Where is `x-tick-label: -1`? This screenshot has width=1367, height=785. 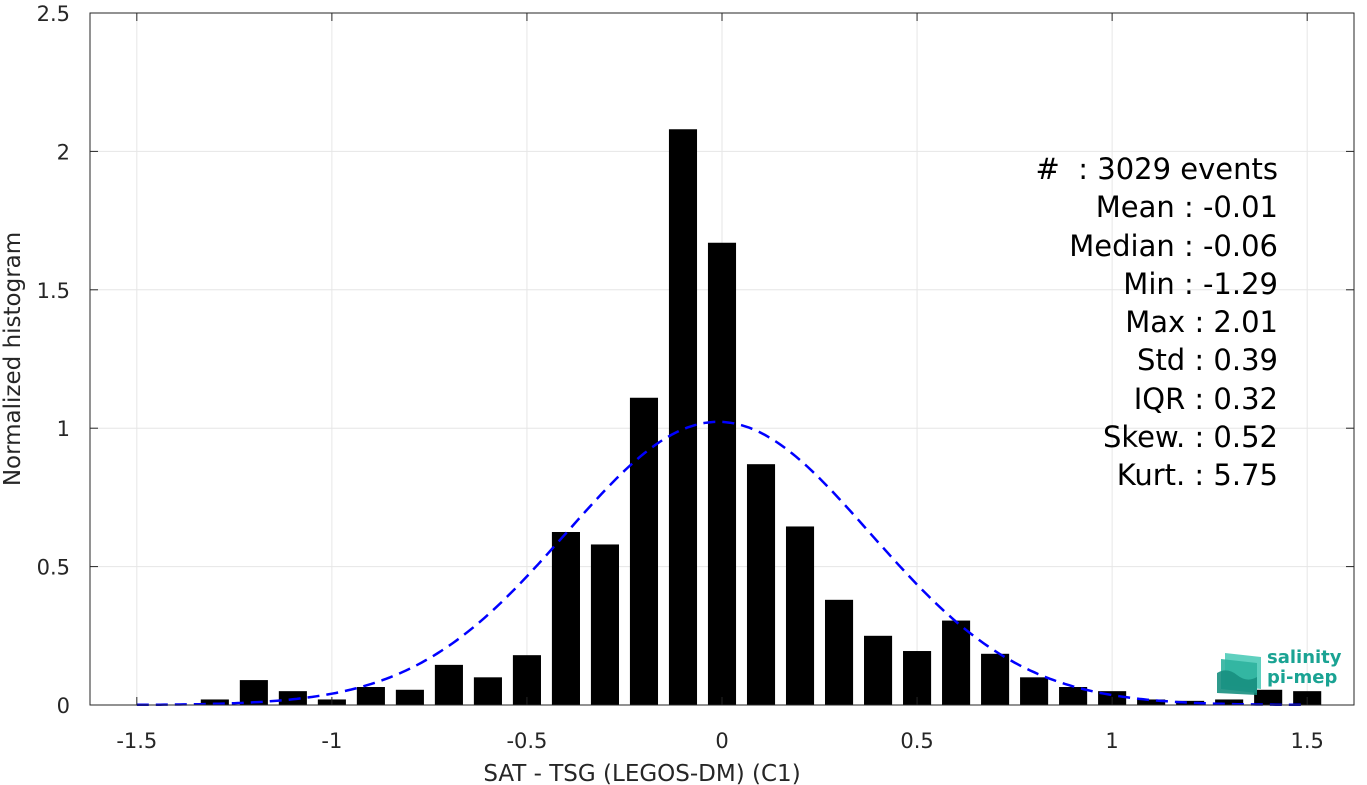 x-tick-label: -1 is located at coordinates (331, 741).